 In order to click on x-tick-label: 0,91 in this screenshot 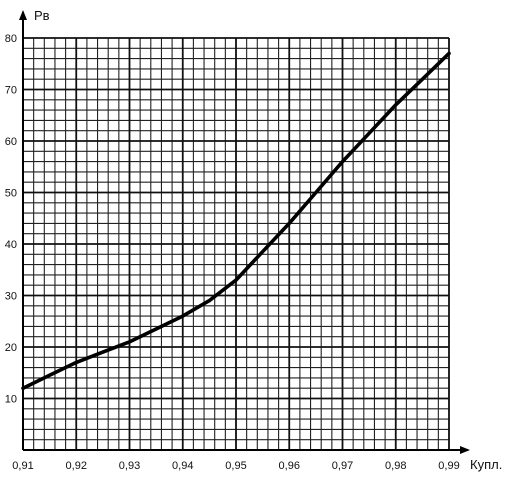, I will do `click(22, 466)`.